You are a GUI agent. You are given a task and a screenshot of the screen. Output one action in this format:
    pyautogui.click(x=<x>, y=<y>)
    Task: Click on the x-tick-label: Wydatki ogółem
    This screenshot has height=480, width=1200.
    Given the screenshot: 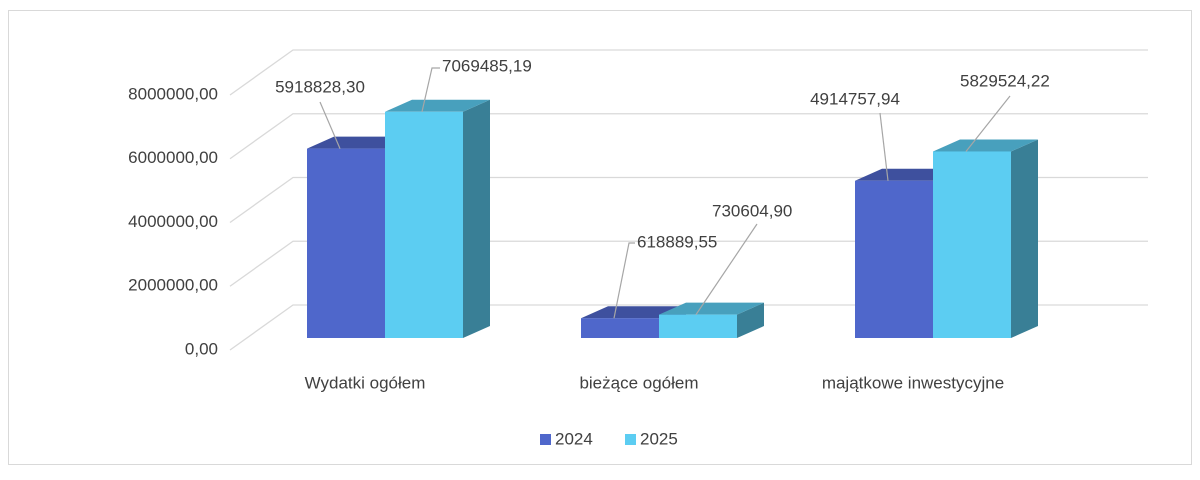 What is the action you would take?
    pyautogui.click(x=365, y=382)
    